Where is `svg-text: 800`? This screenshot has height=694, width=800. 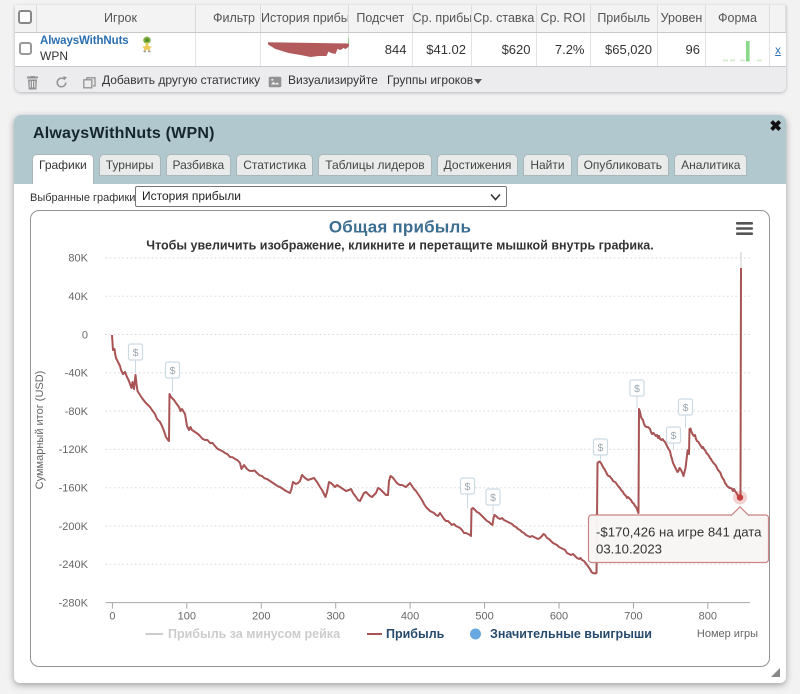
svg-text: 800 is located at coordinates (708, 617).